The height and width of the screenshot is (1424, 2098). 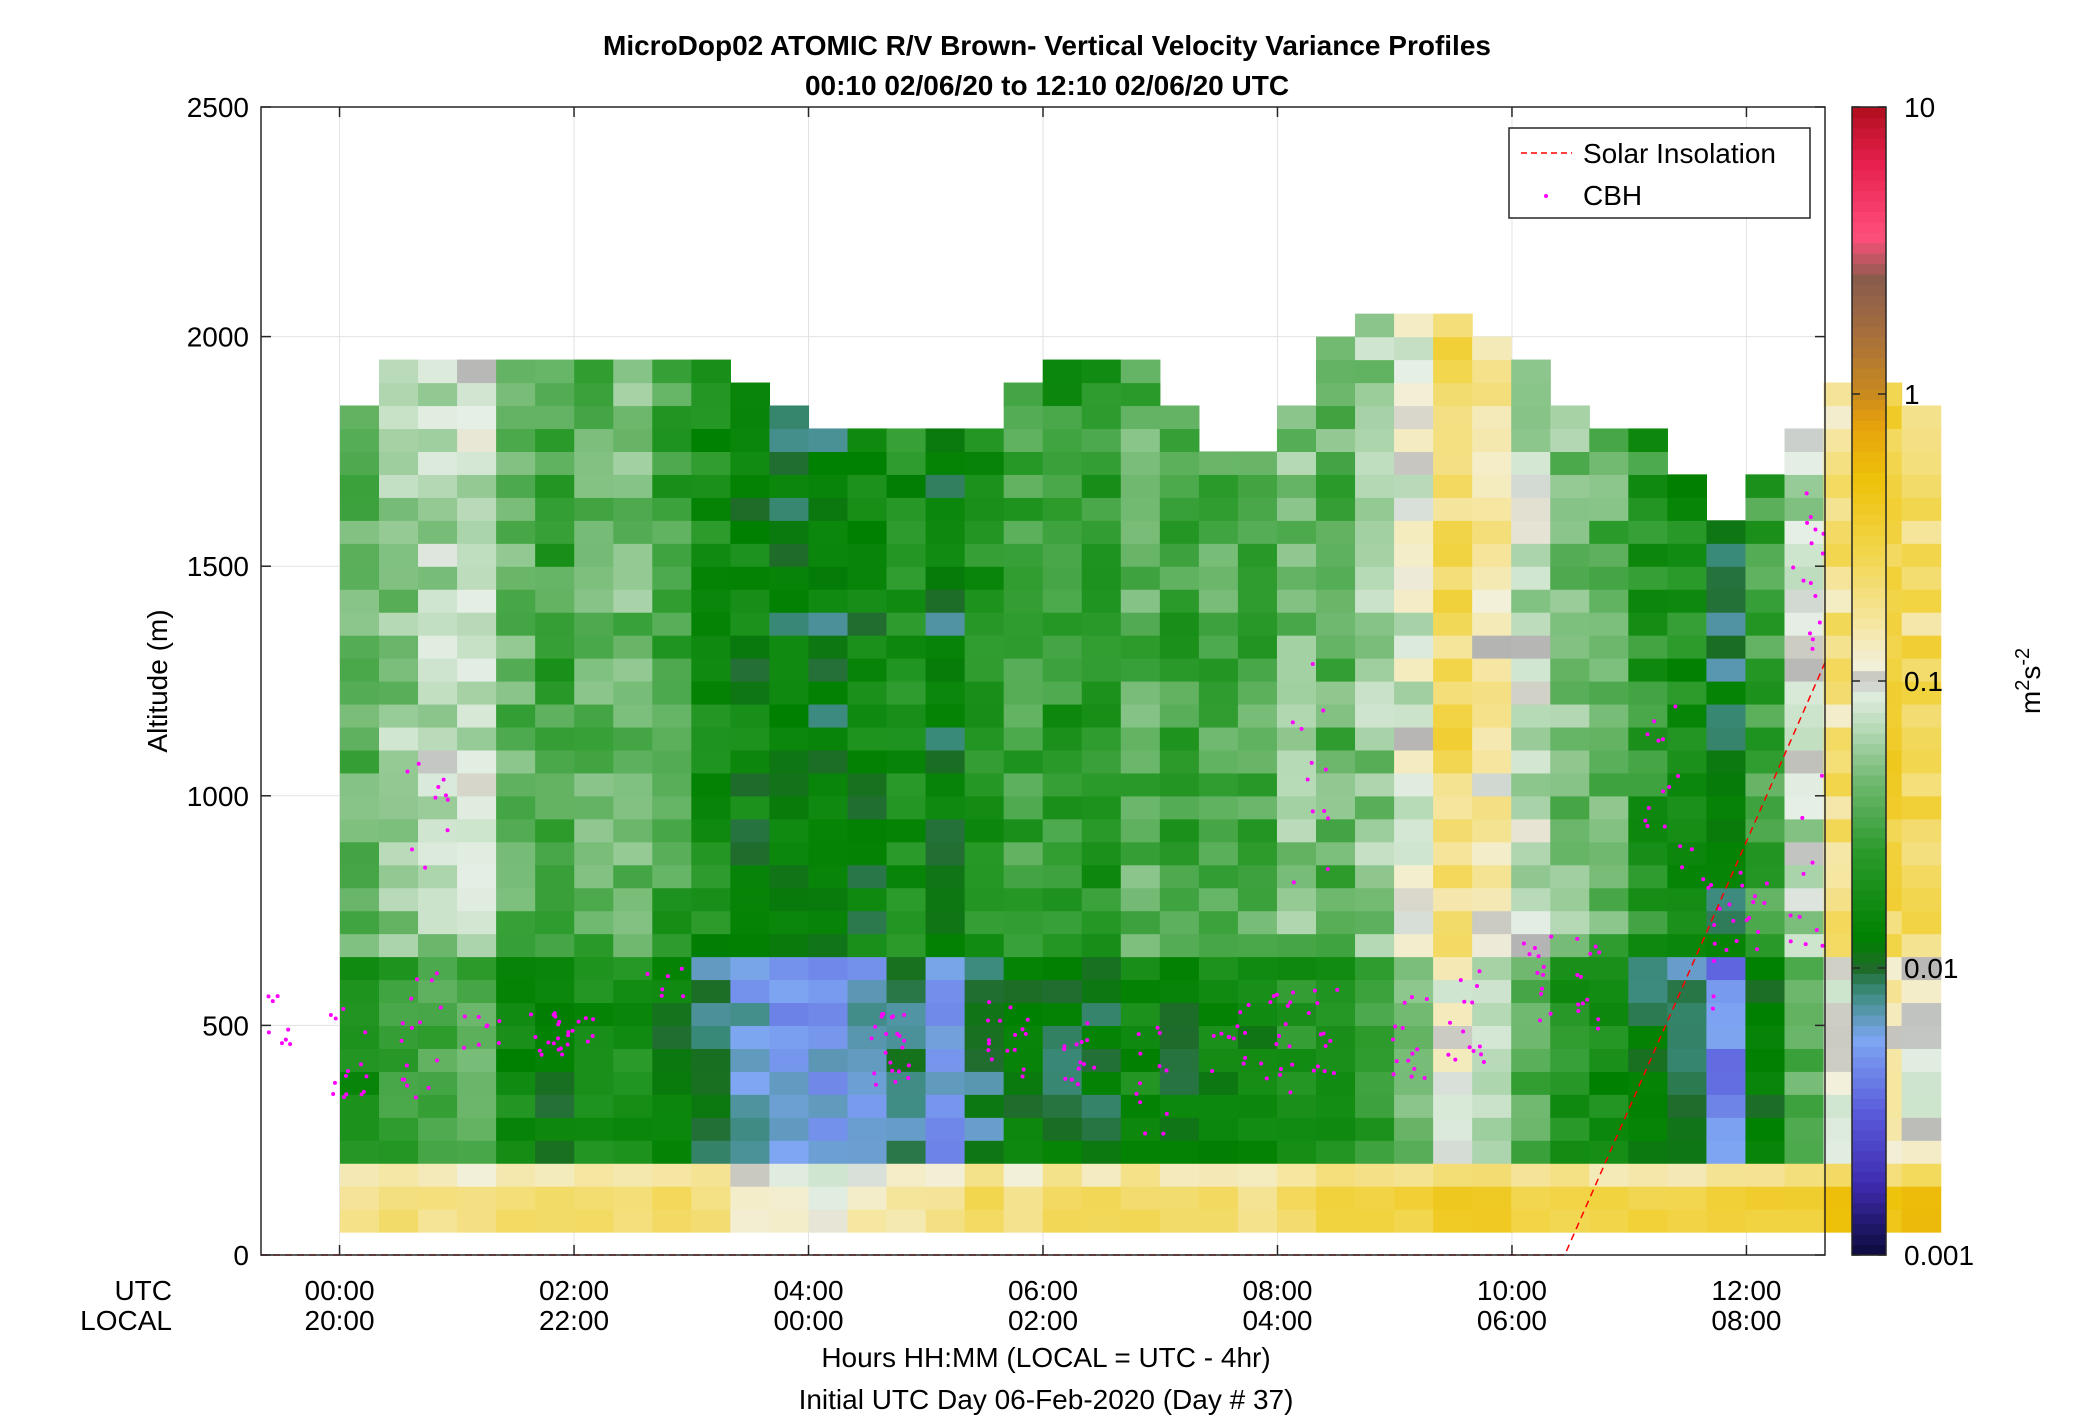 What do you see at coordinates (1919, 107) in the screenshot?
I see `colorbar-tick-label: 10` at bounding box center [1919, 107].